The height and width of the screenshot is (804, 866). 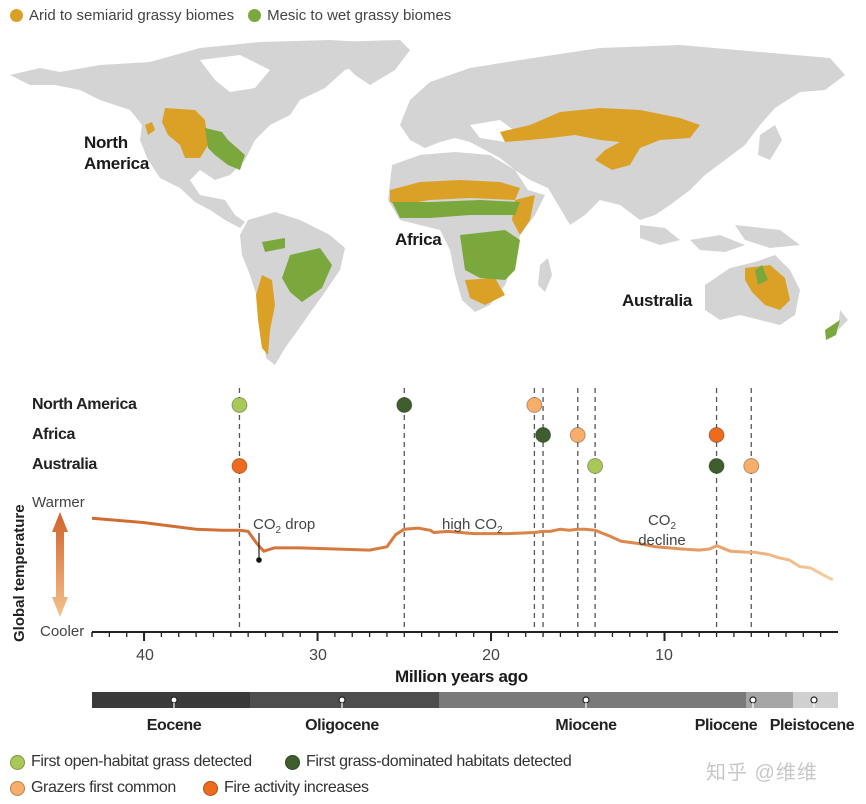 I want to click on legend-item-grass-dominated: First grass-dominated habitats detected, so click(x=428, y=762).